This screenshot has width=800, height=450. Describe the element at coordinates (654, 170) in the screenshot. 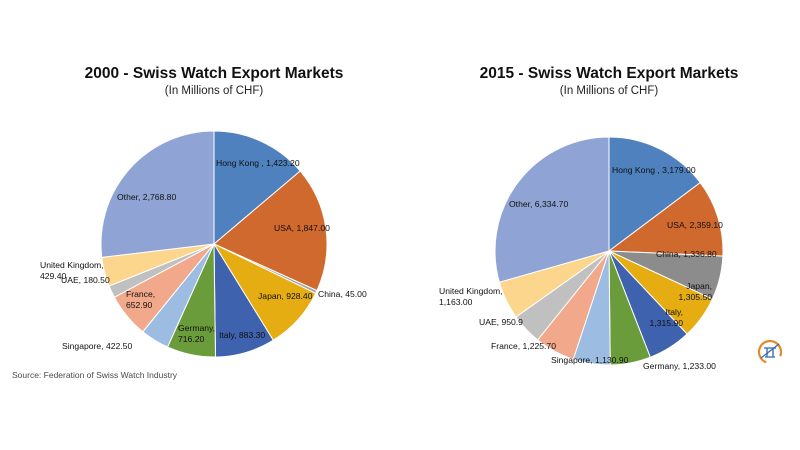

I see `data-label-hong-kong: Hong Kong , 3,179.00` at that location.